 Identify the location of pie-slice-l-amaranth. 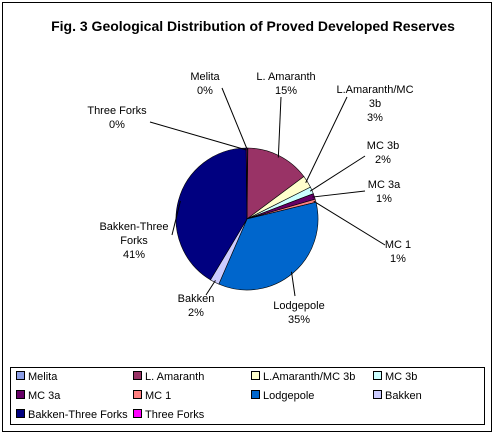
(275, 183).